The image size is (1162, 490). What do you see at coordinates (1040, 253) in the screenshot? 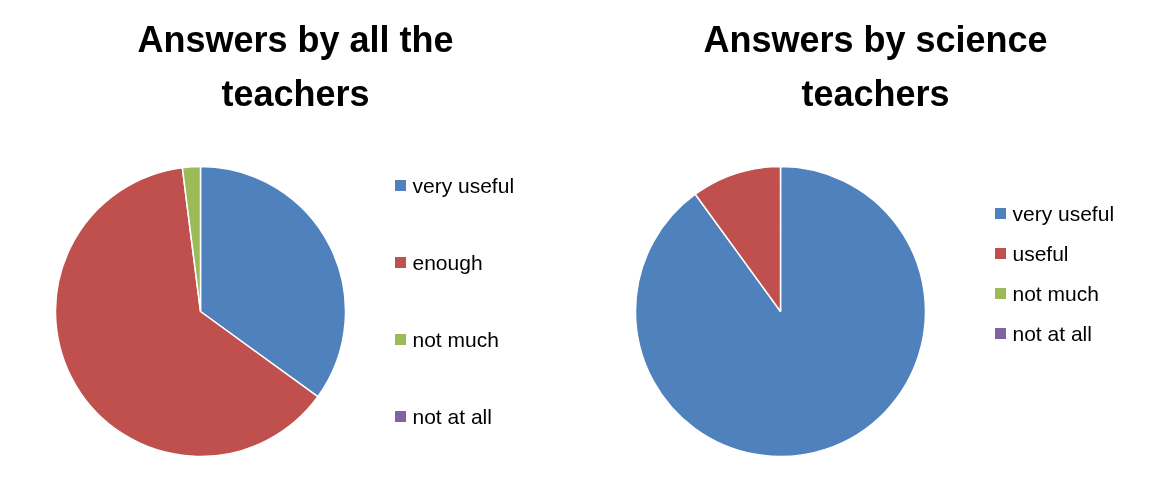
I see `legend-label: useful` at bounding box center [1040, 253].